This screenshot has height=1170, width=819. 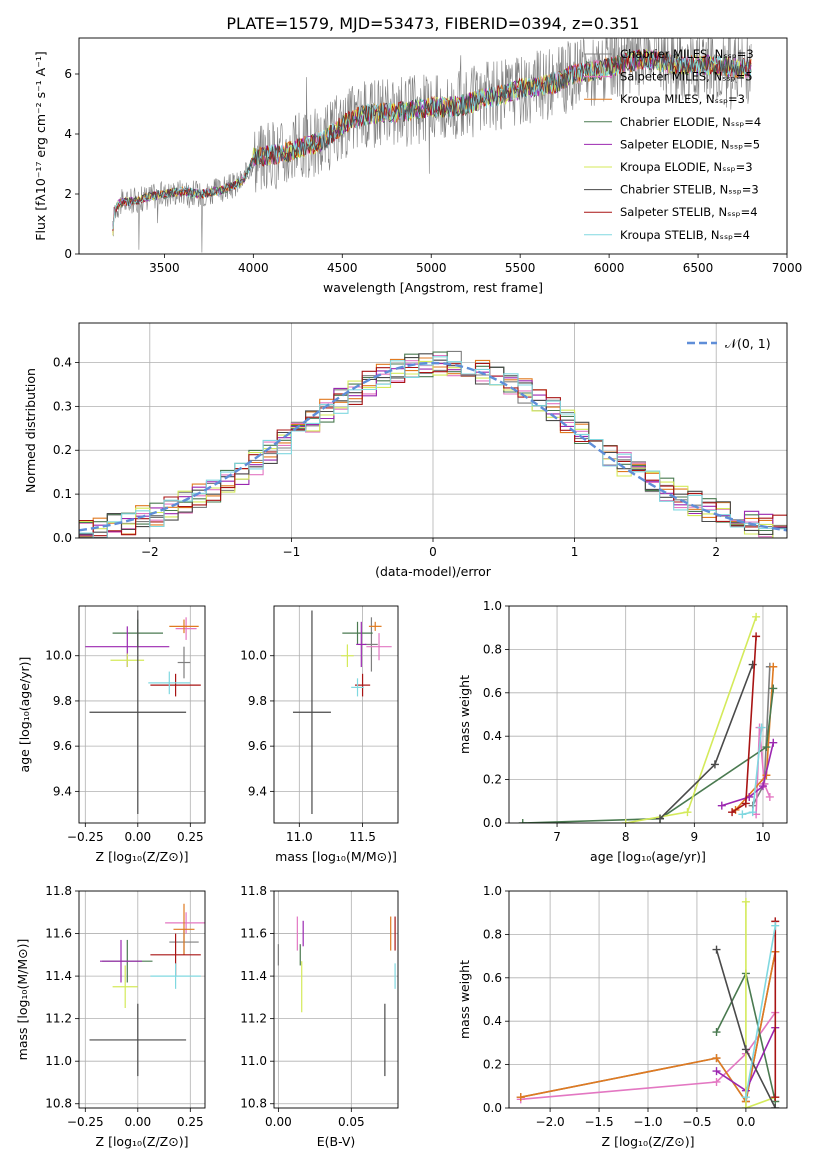 I want to click on x-tick-label: 0, so click(x=433, y=552).